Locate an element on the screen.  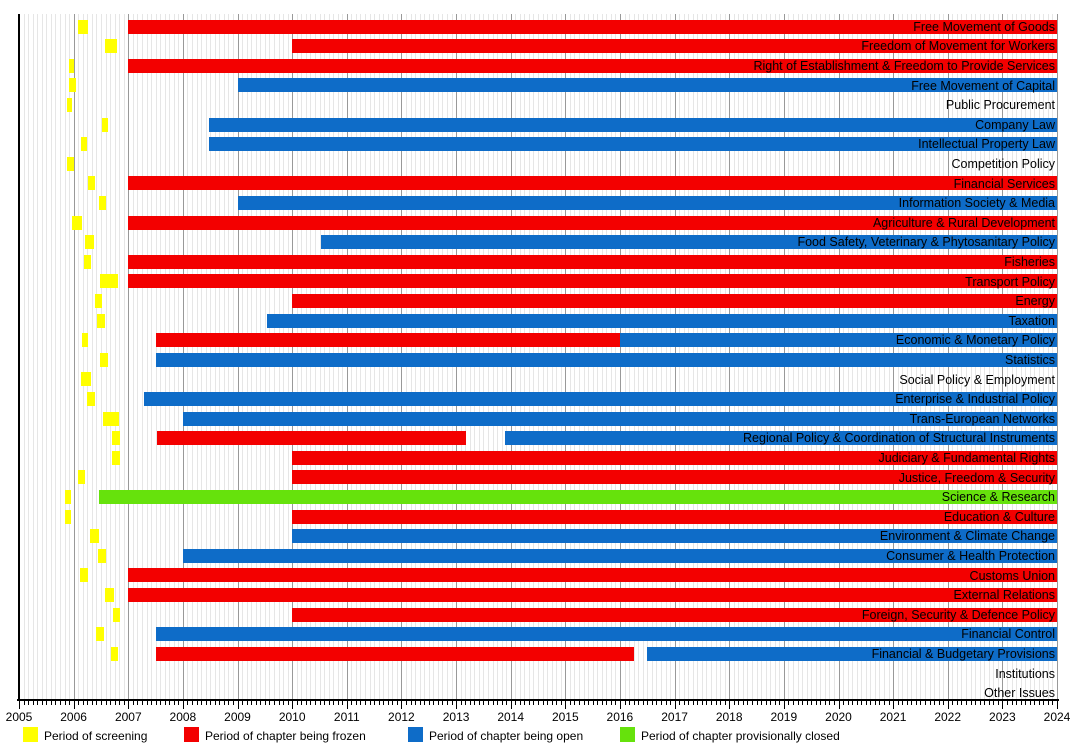
gridline-year is located at coordinates (74, 357).